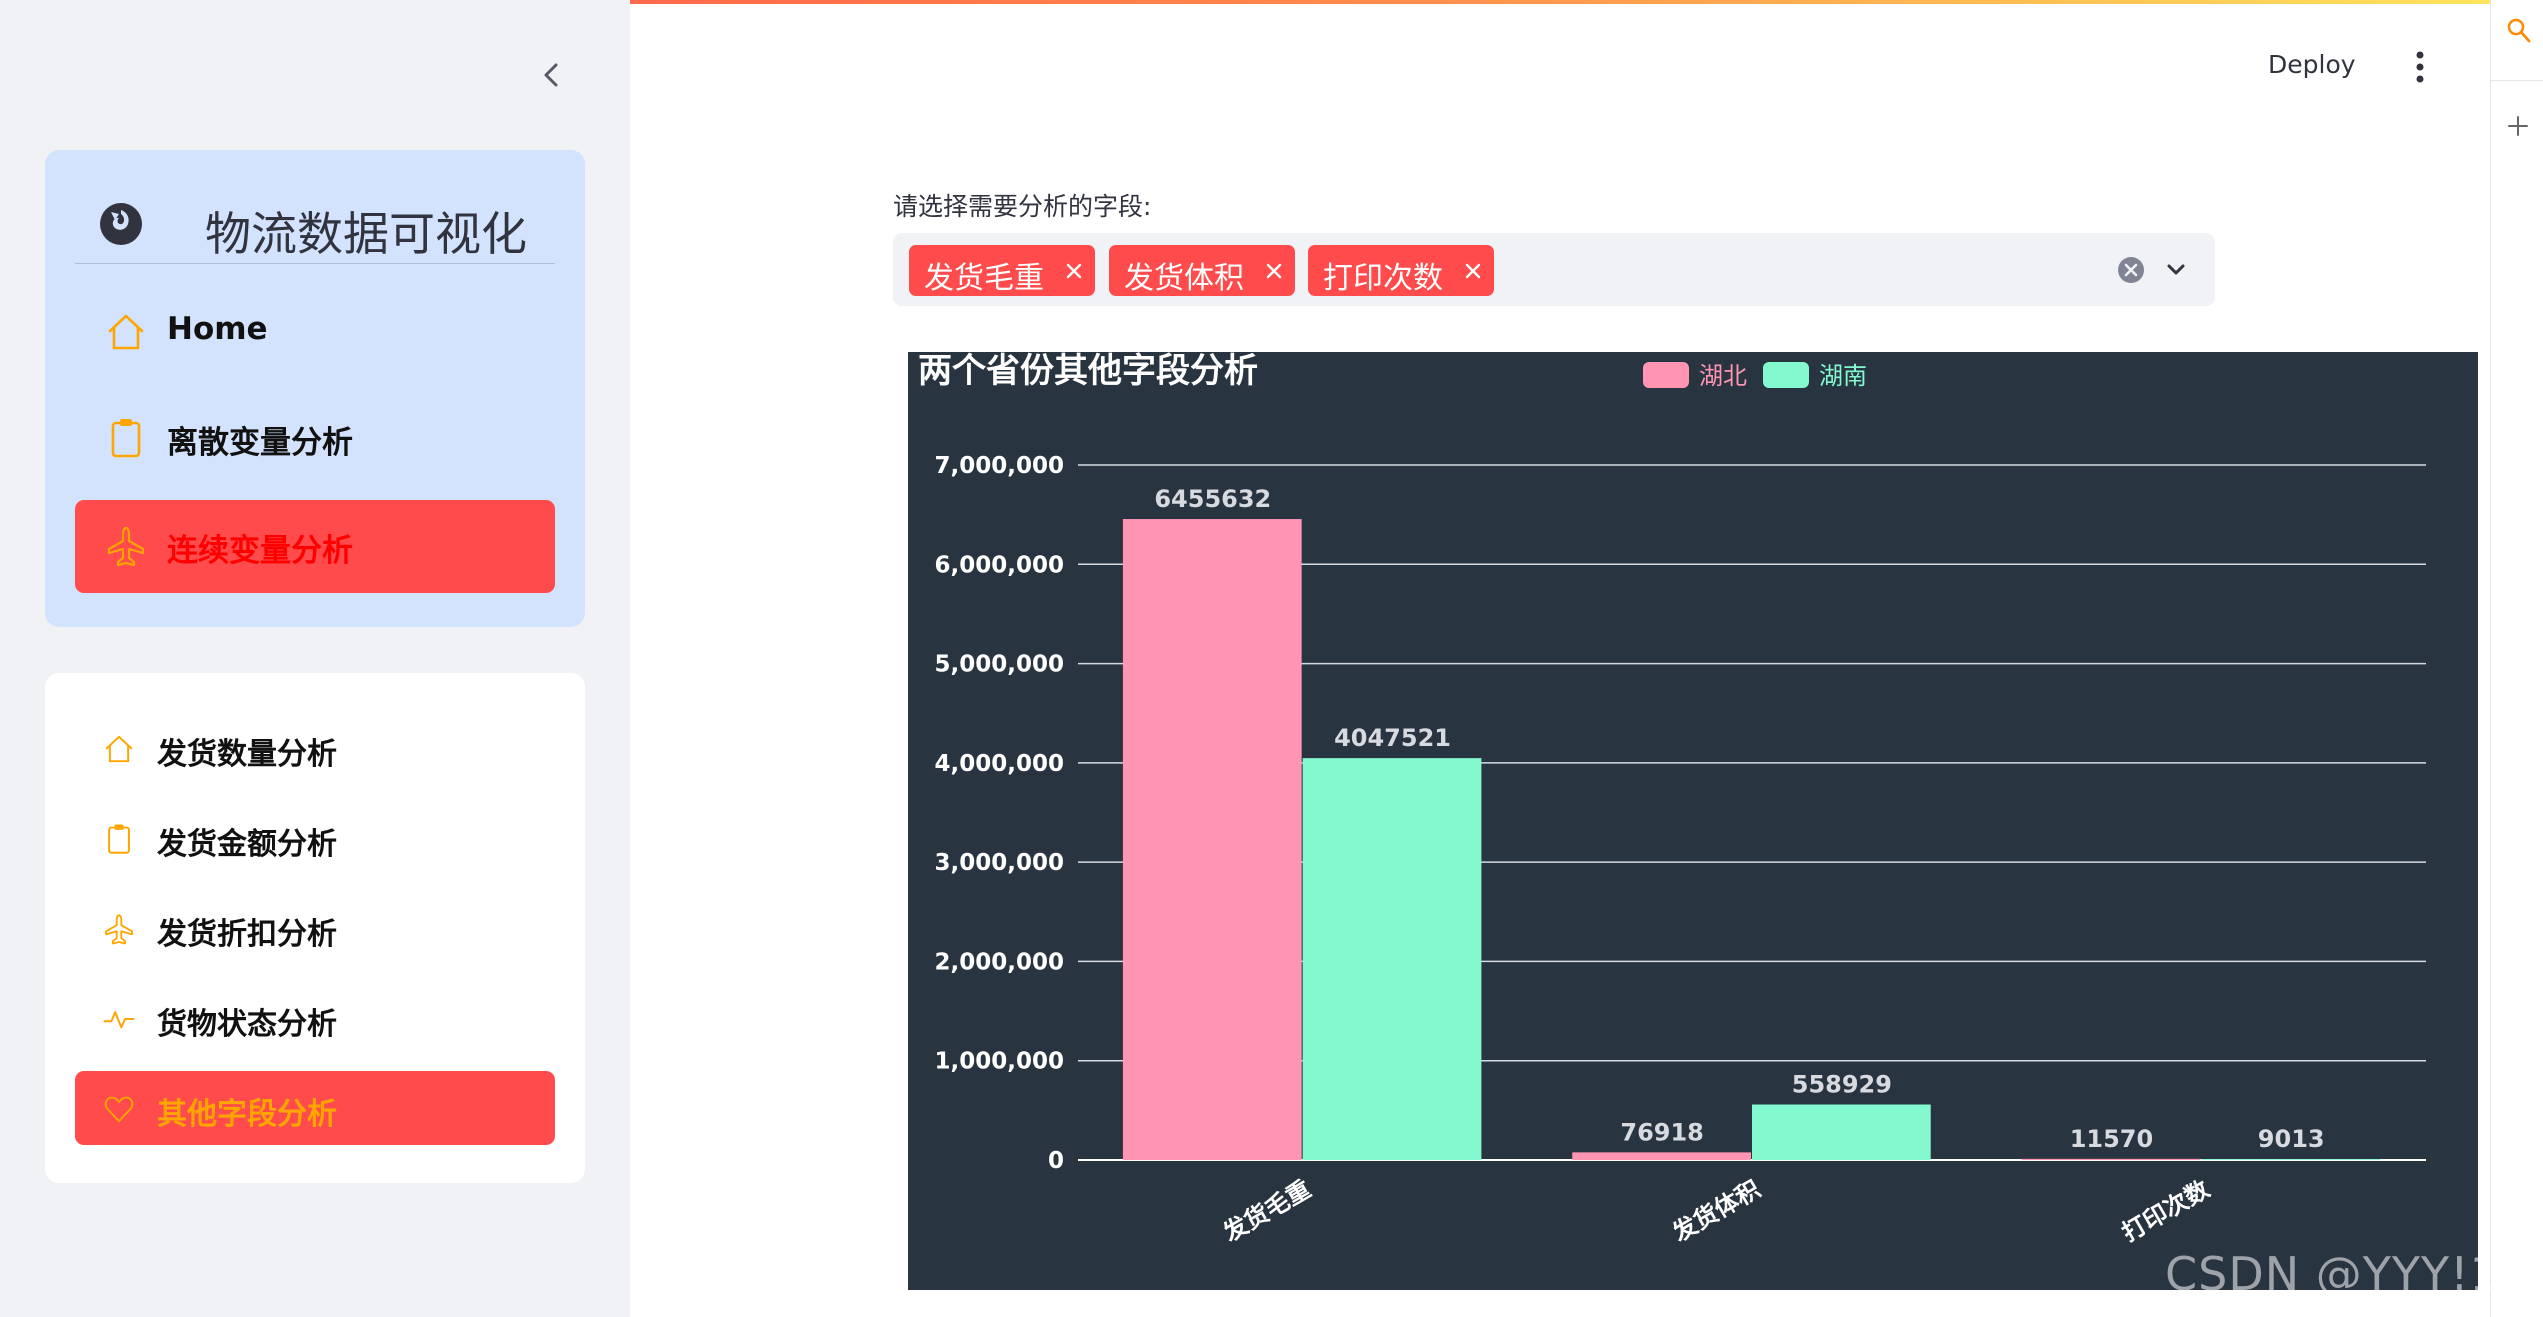 This screenshot has width=2543, height=1317. I want to click on nav-item-label: 货物状态分析, so click(247, 1024).